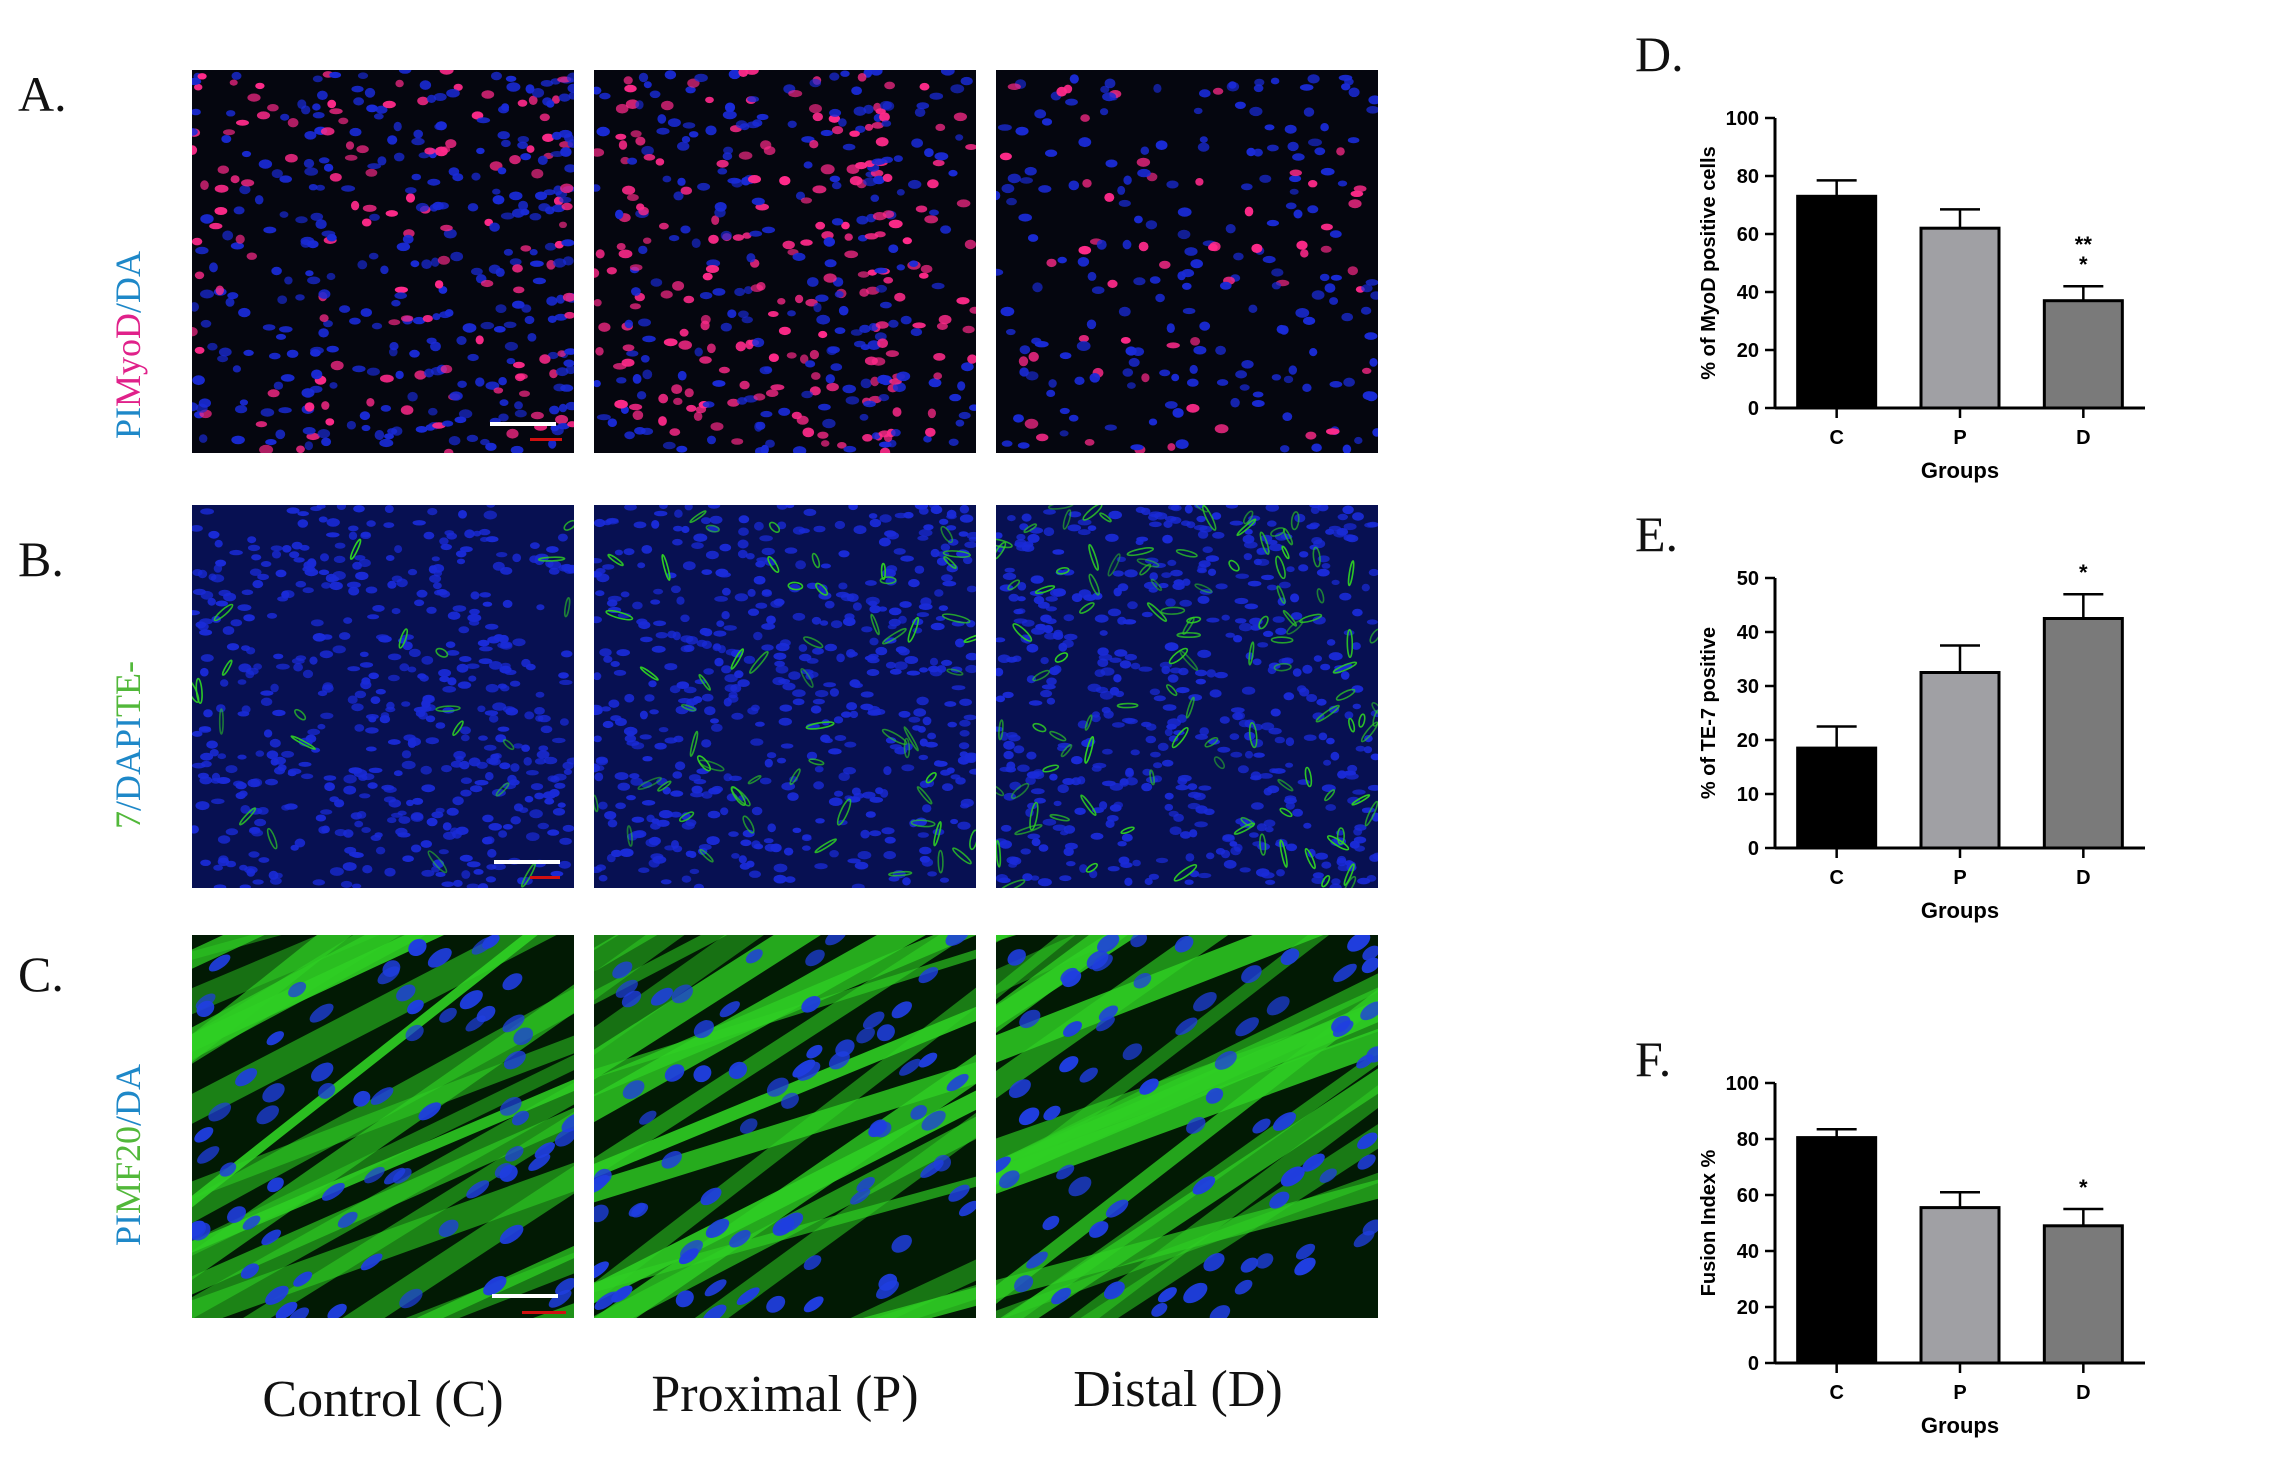 The image size is (2270, 1480). What do you see at coordinates (545, 877) in the screenshot?
I see `scale-bar-b-red` at bounding box center [545, 877].